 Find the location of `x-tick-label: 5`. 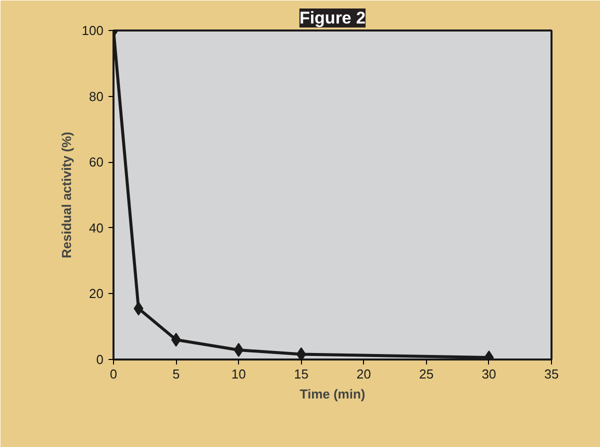

x-tick-label: 5 is located at coordinates (176, 374).